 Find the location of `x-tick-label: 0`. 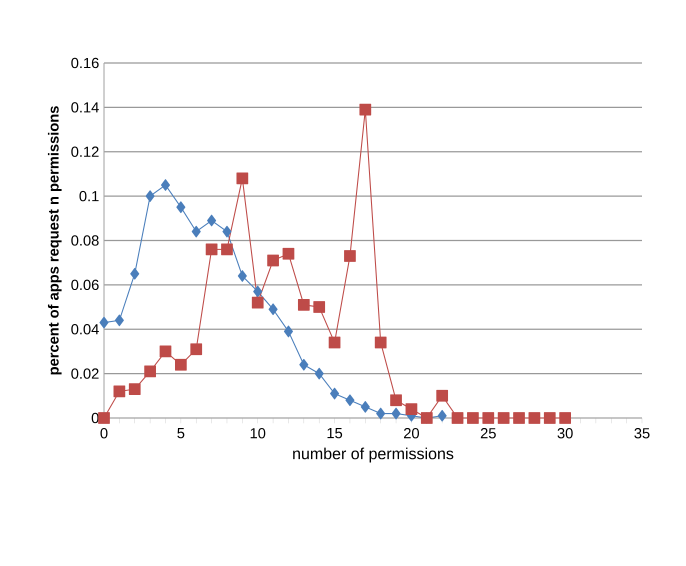

x-tick-label: 0 is located at coordinates (104, 433).